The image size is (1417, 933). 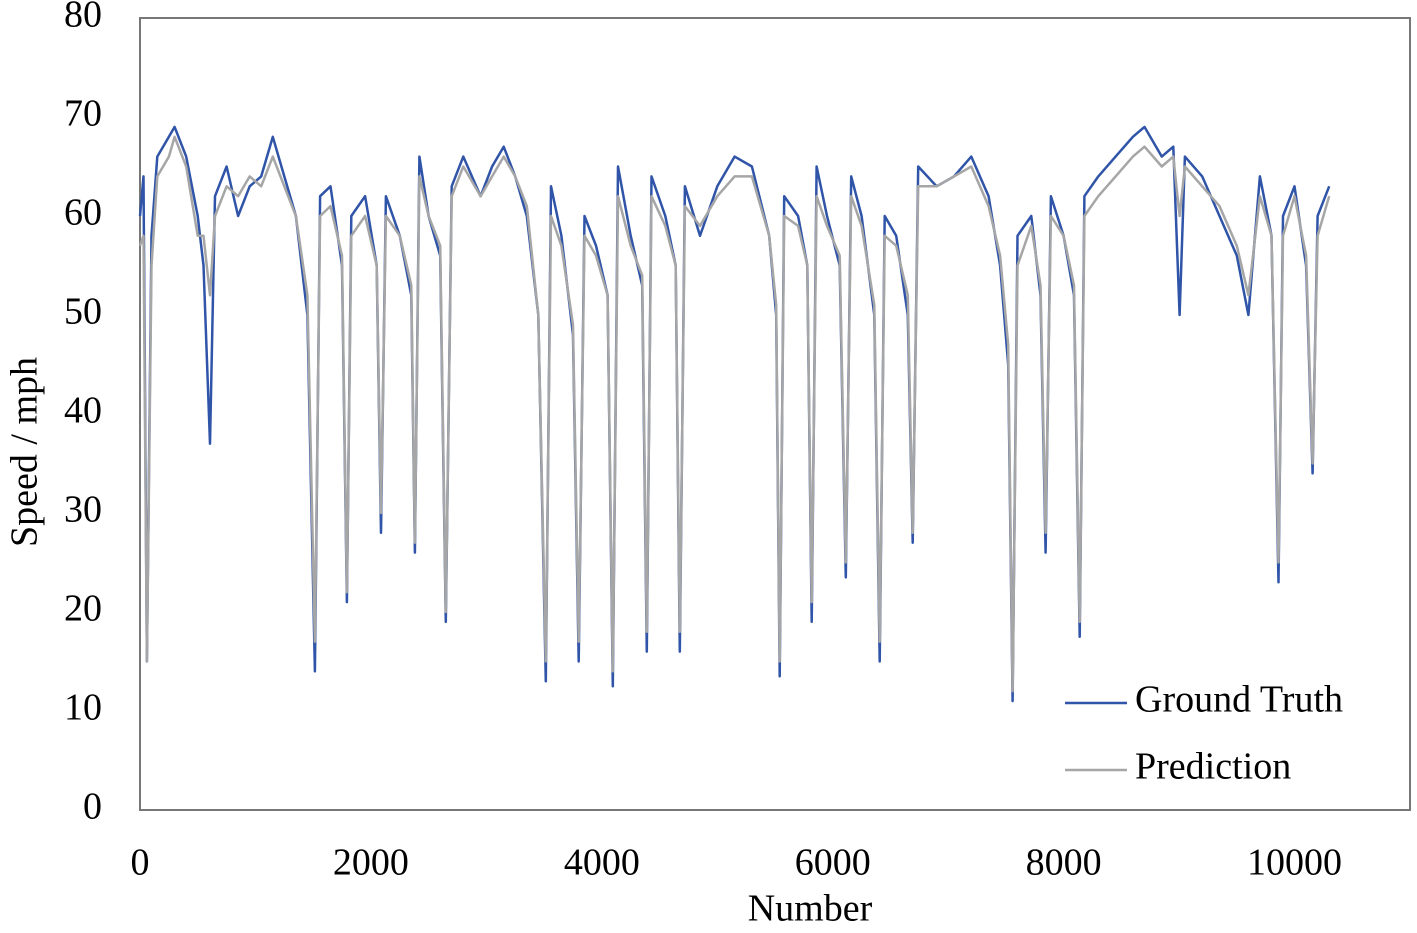 What do you see at coordinates (83, 411) in the screenshot?
I see `y-tick-label: 40` at bounding box center [83, 411].